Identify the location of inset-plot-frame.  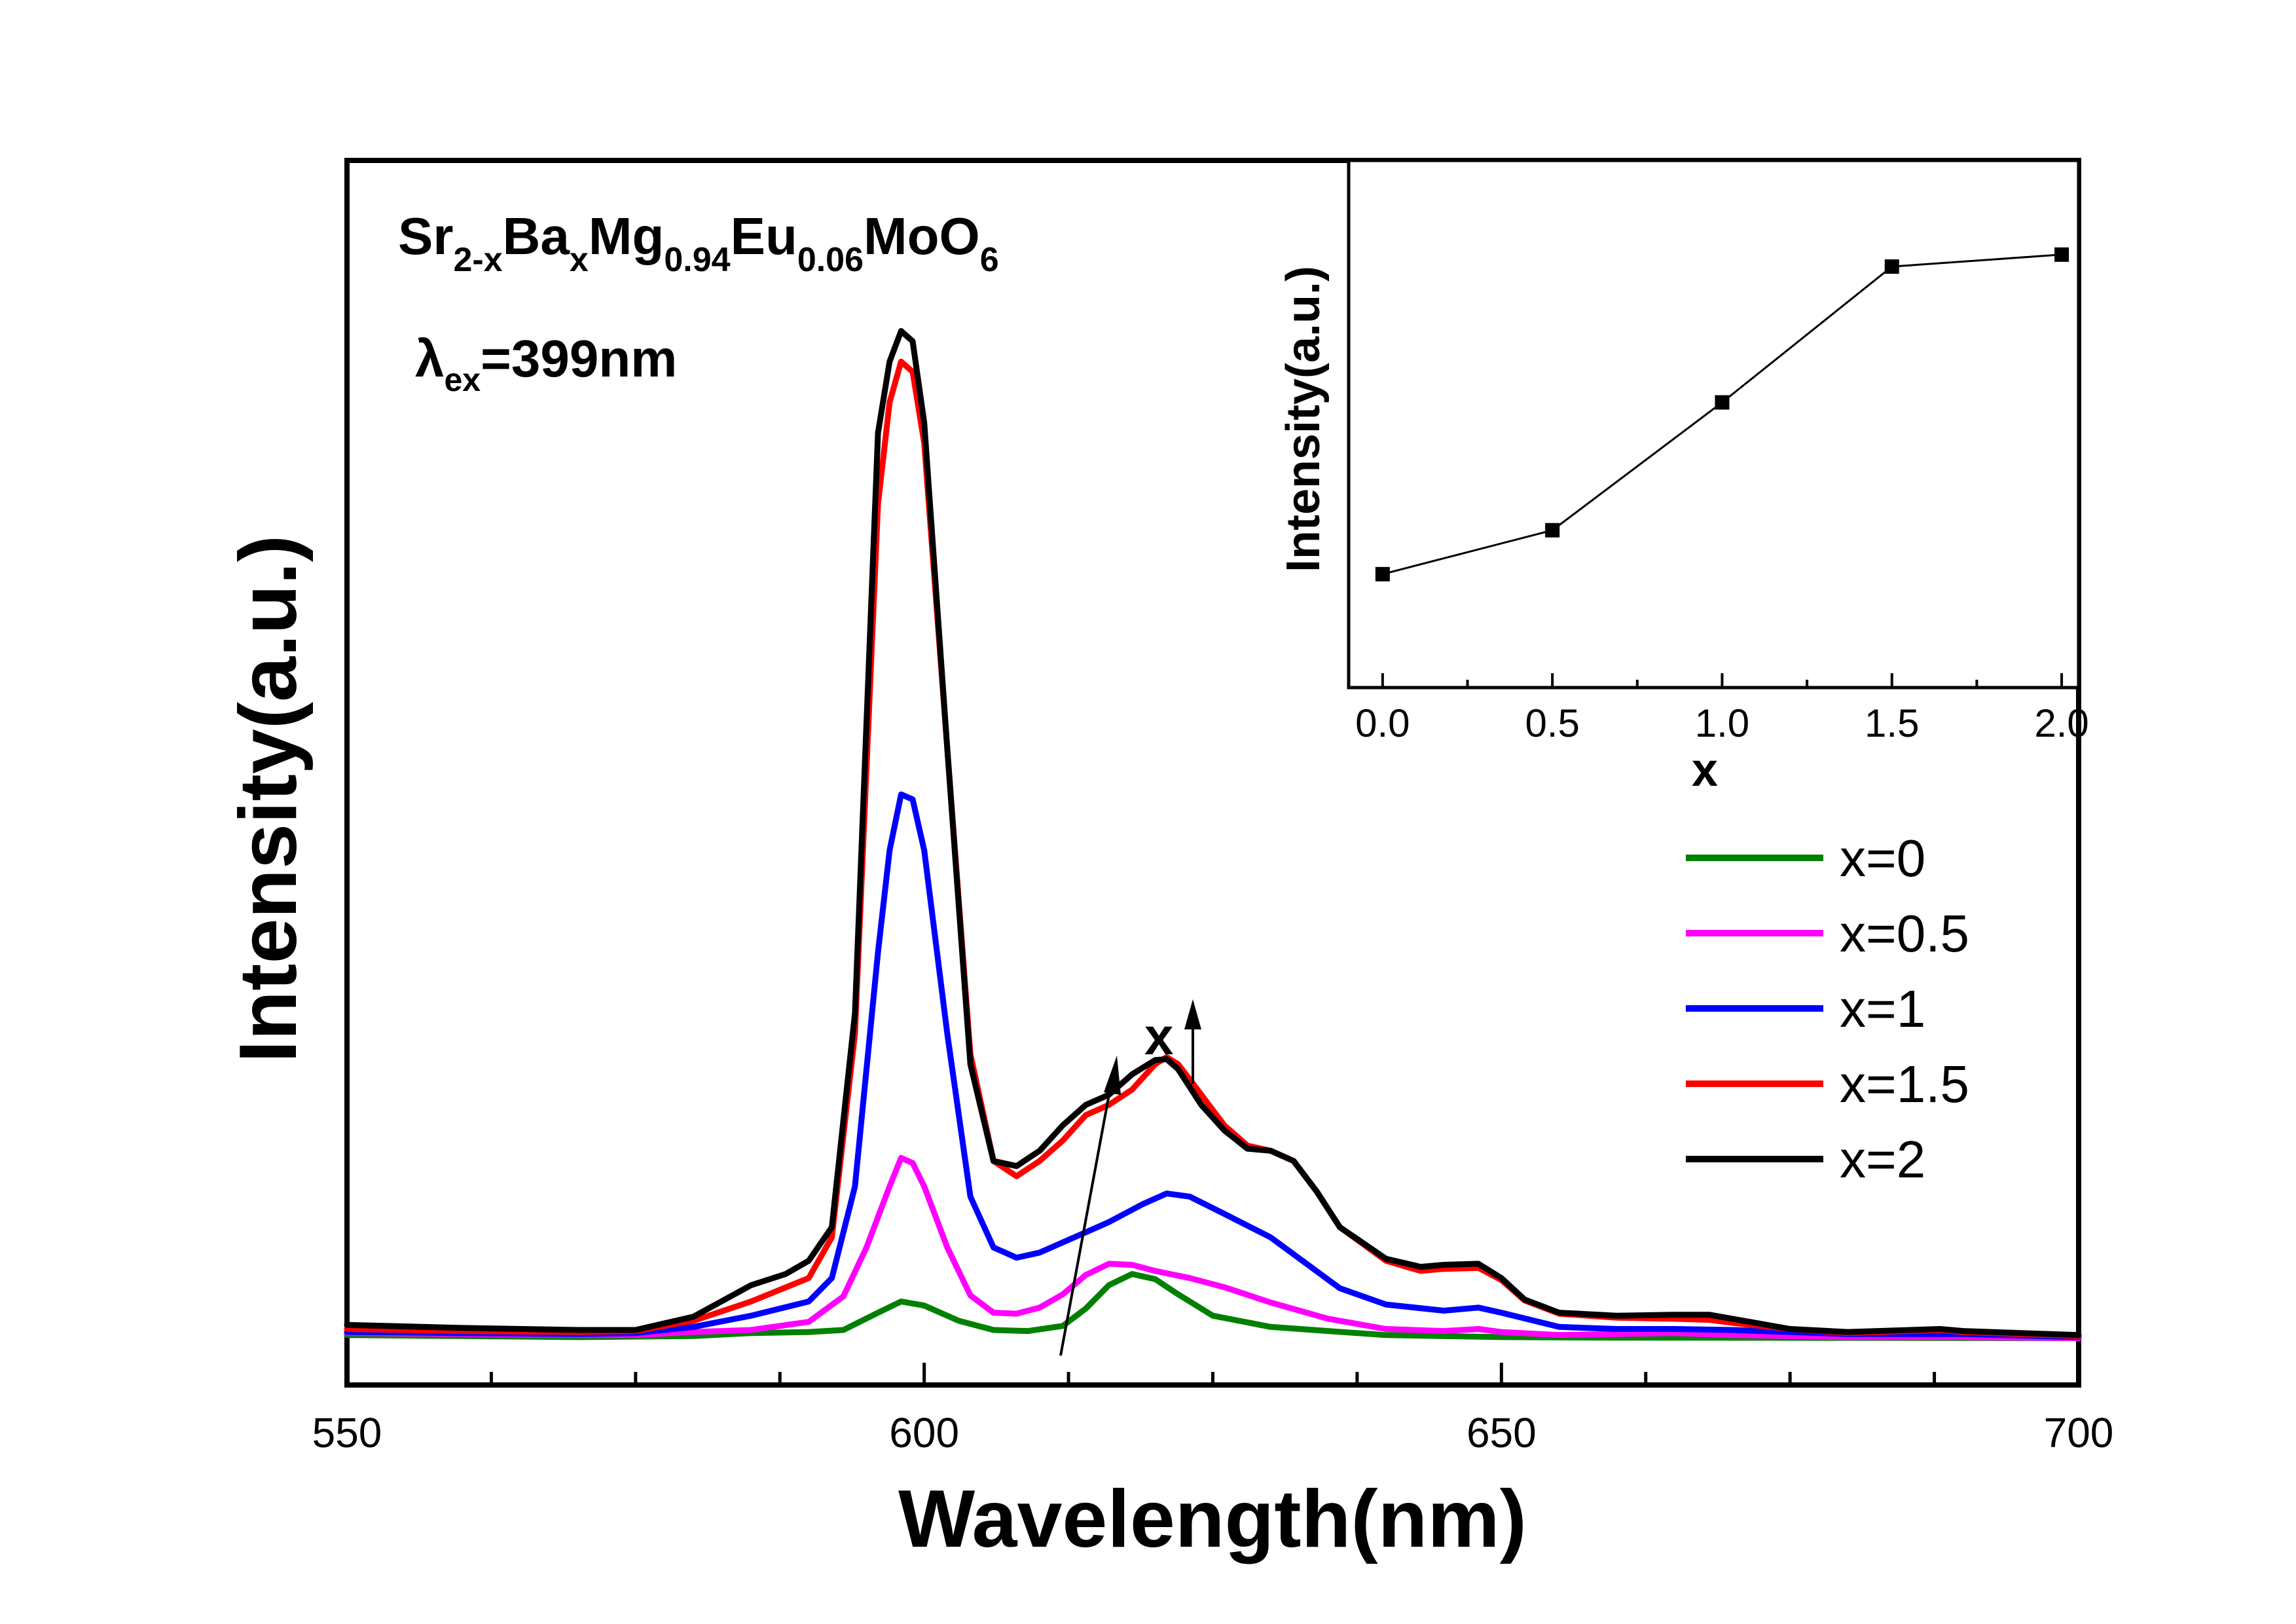
(1714, 424).